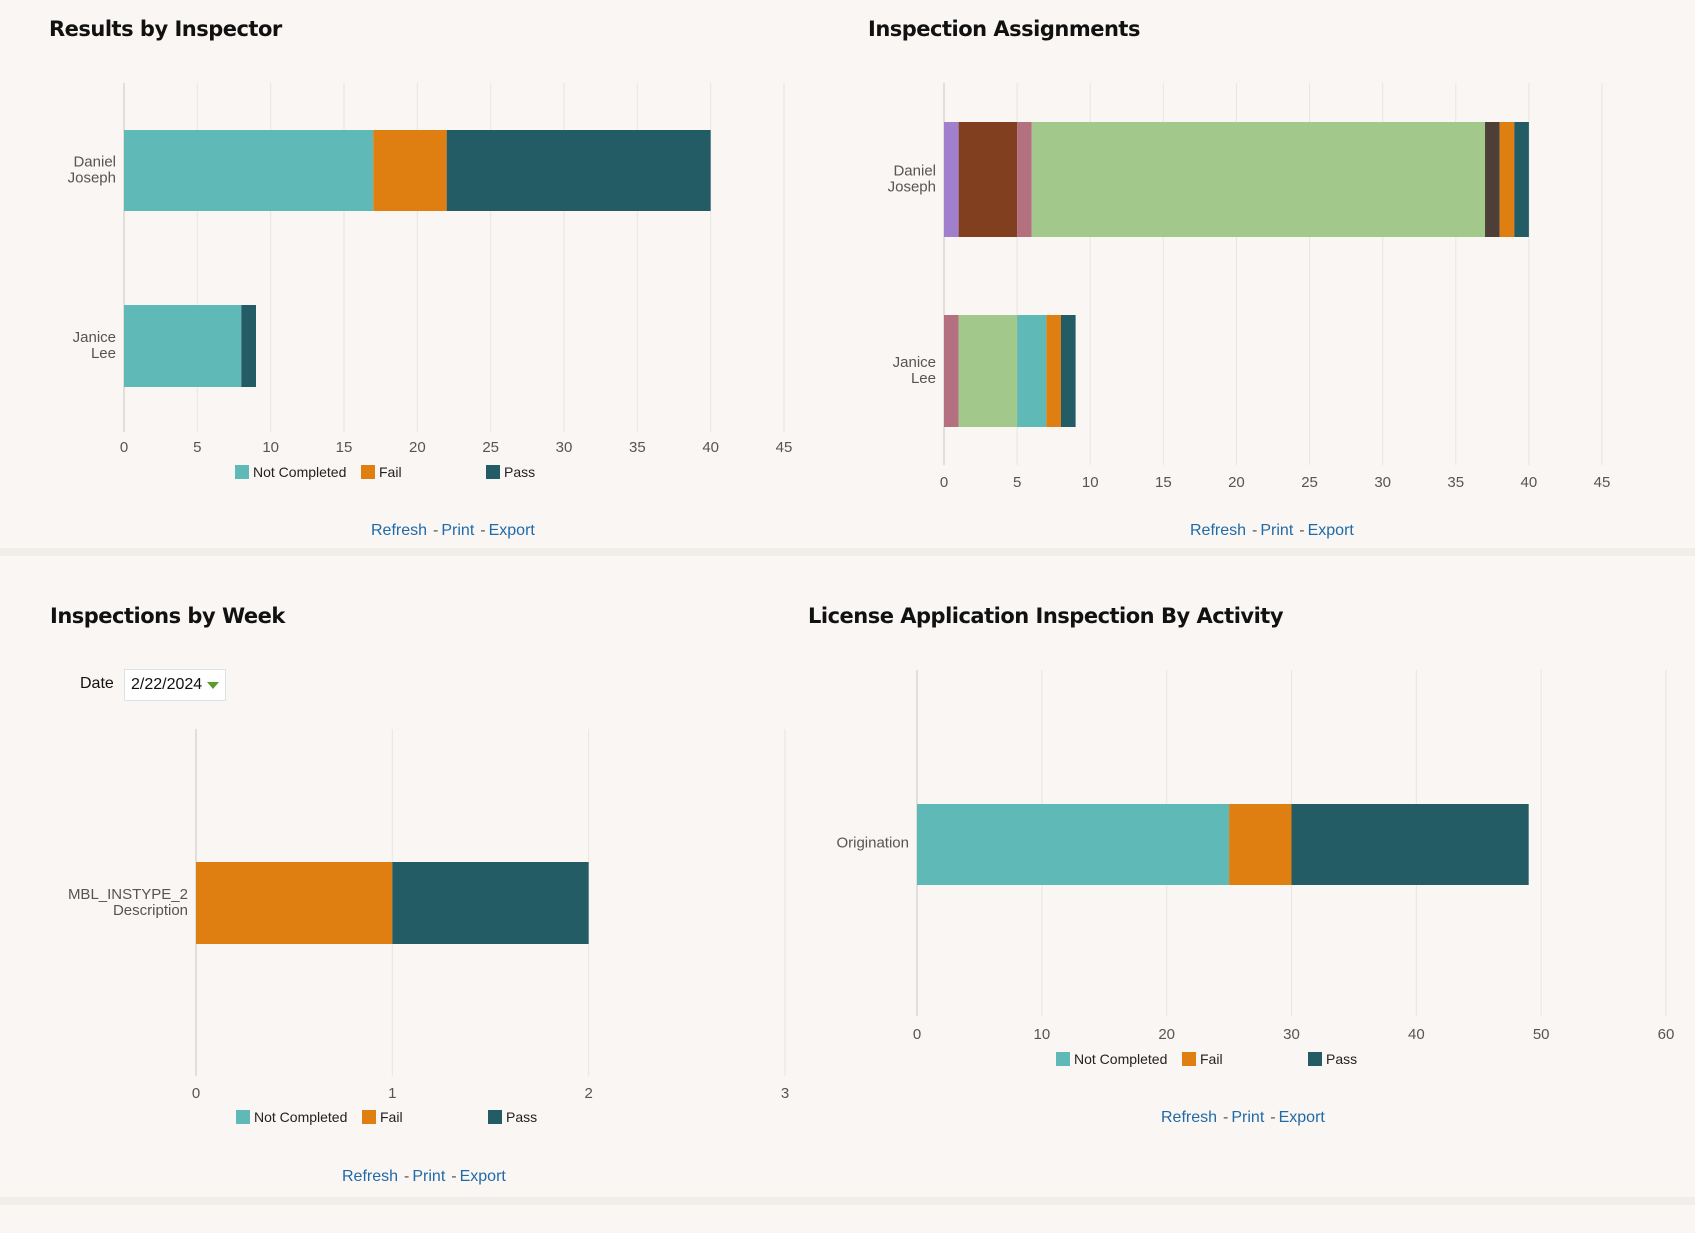 Image resolution: width=1695 pixels, height=1233 pixels. I want to click on x-tick-label: 50, so click(1541, 1034).